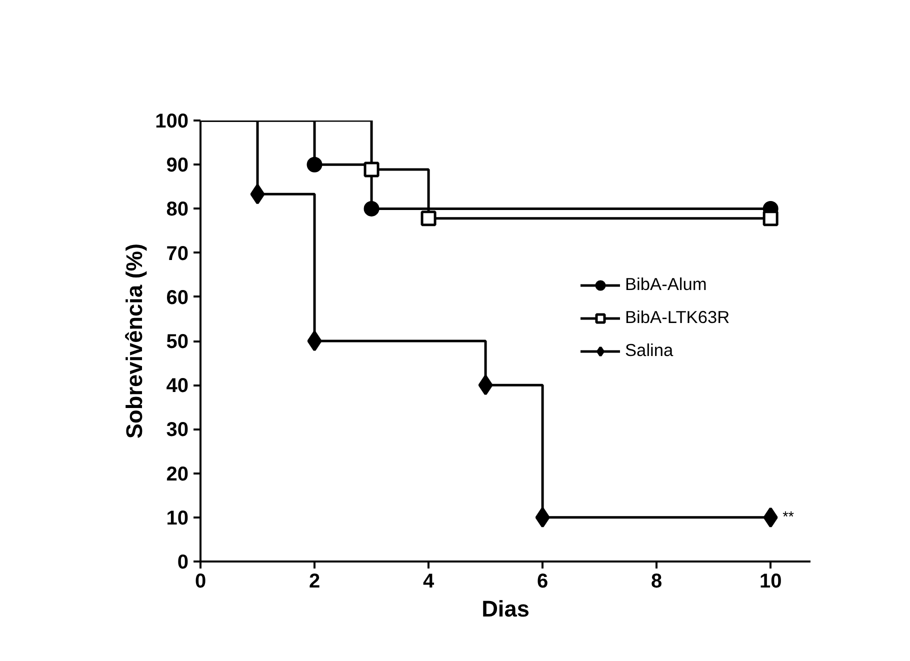 This screenshot has height=661, width=910. I want to click on y-tick-label: 60, so click(177, 297).